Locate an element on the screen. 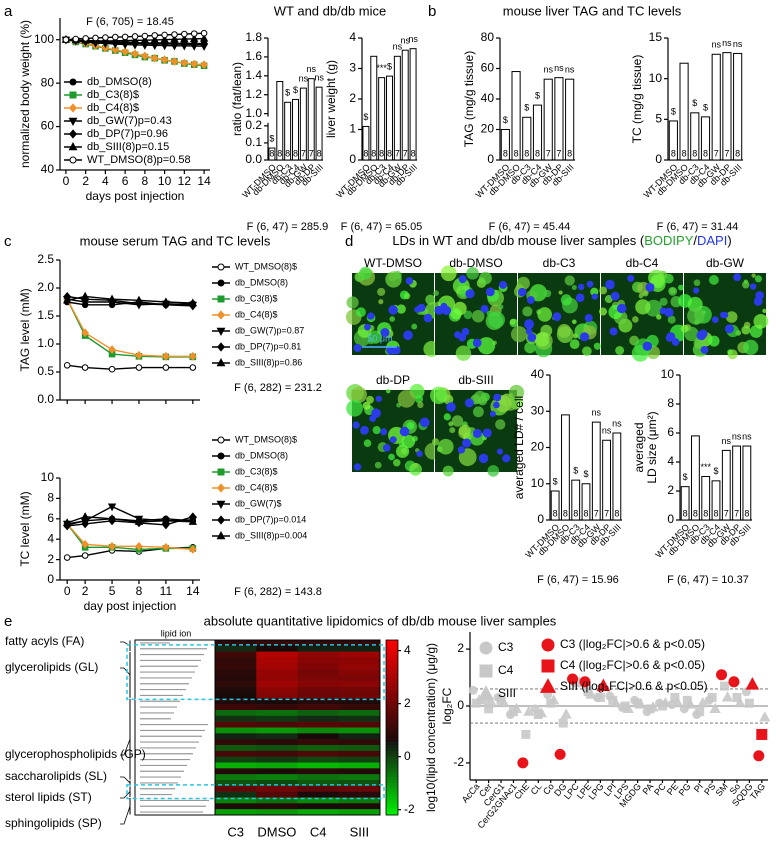 Image resolution: width=776 pixels, height=864 pixels. x-tick-label: 4 is located at coordinates (105, 181).